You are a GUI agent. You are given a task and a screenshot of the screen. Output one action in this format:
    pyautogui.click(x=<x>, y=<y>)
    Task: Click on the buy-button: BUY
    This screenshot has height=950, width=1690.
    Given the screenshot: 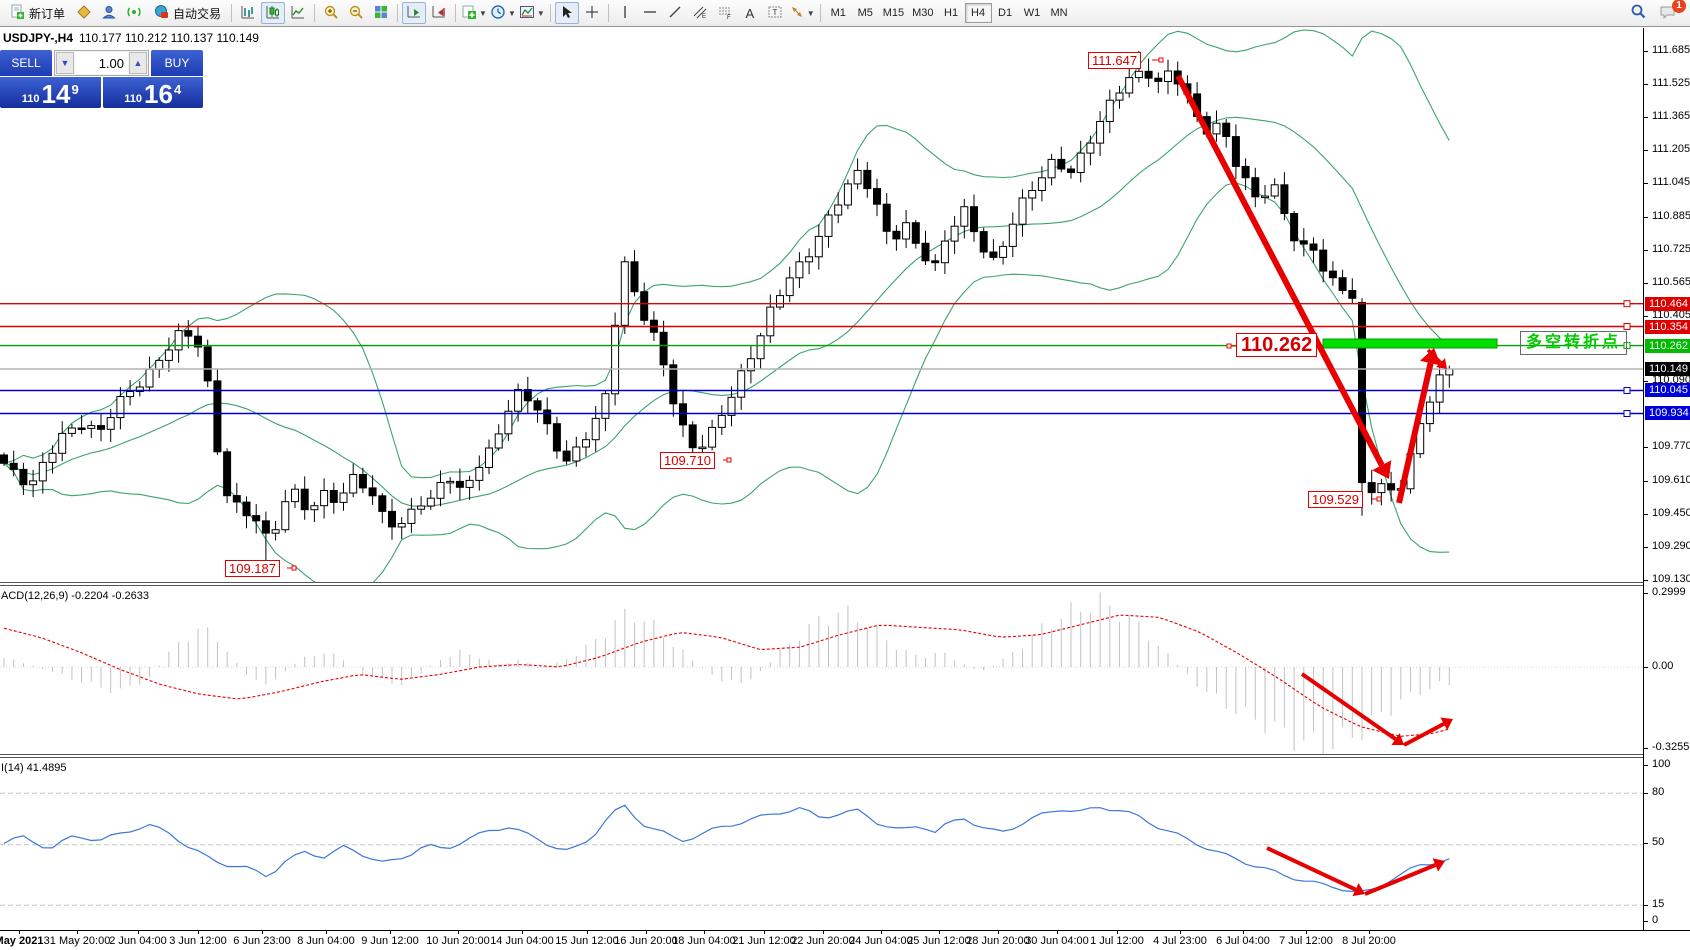 What is the action you would take?
    pyautogui.click(x=177, y=63)
    